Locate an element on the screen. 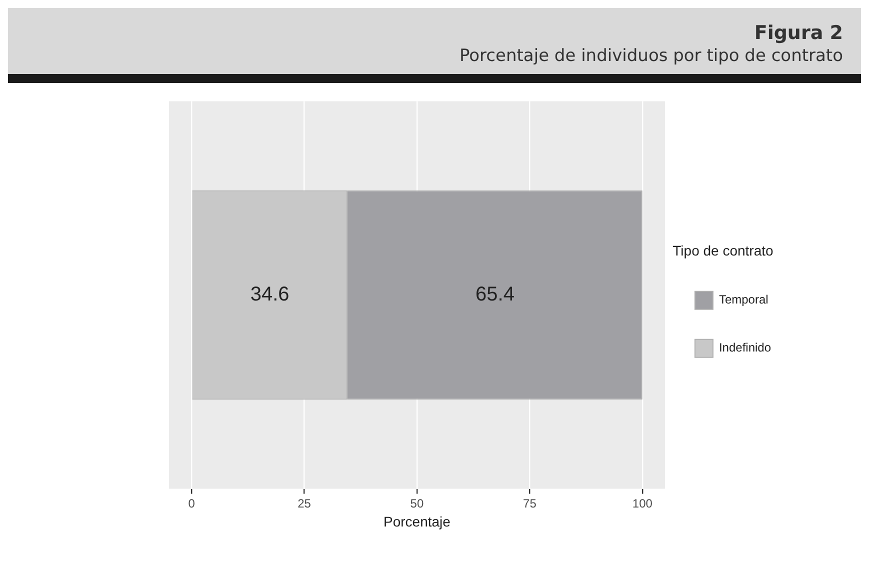 The height and width of the screenshot is (562, 869). data-label: 65.4 is located at coordinates (495, 295).